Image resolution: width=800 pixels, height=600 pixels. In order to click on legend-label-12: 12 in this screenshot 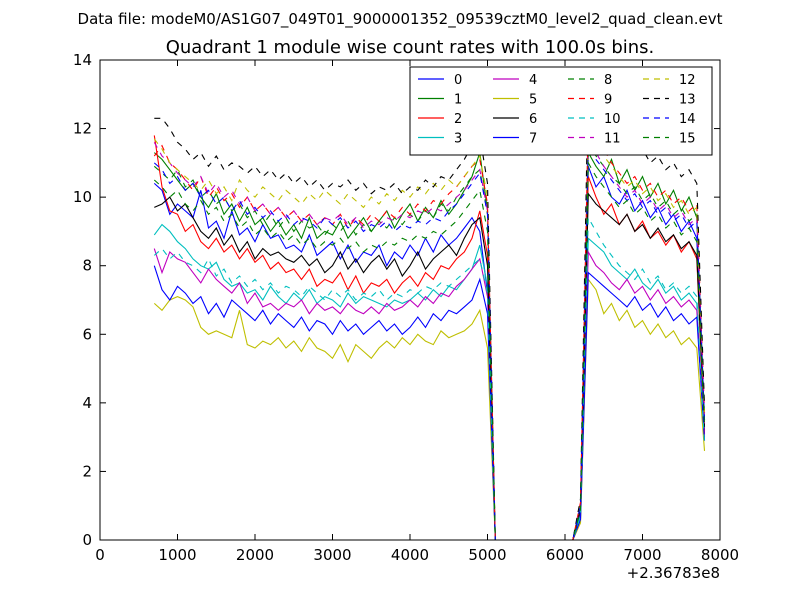, I will do `click(687, 80)`.